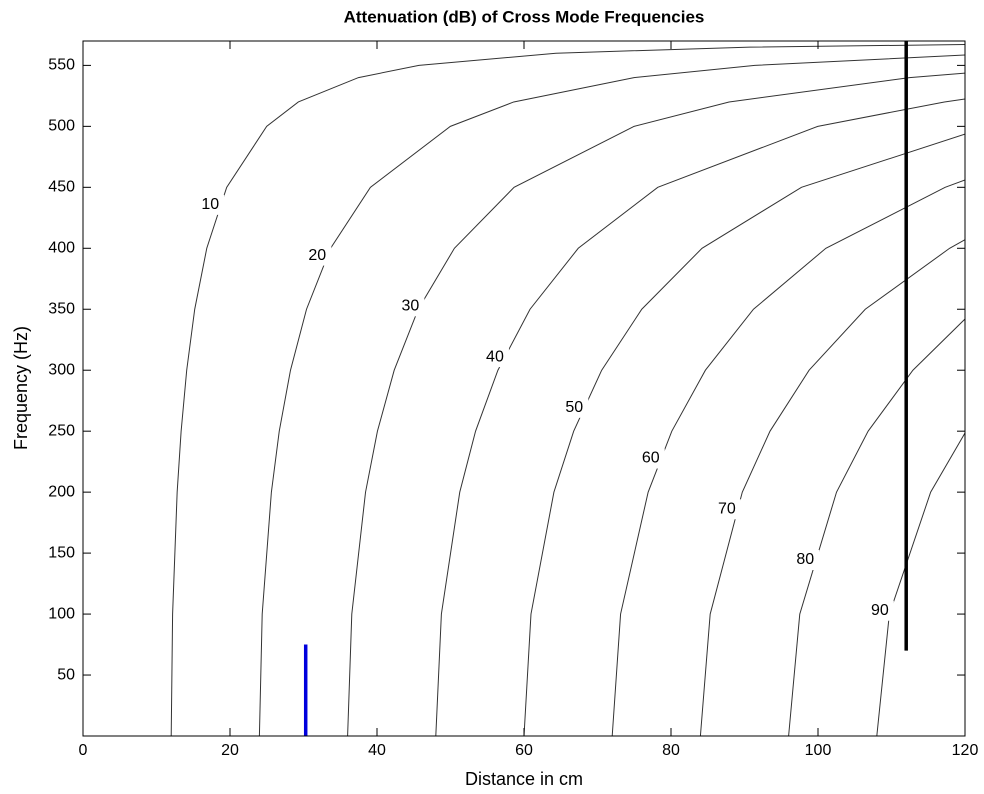  What do you see at coordinates (965, 750) in the screenshot?
I see `x-tick-label: 120` at bounding box center [965, 750].